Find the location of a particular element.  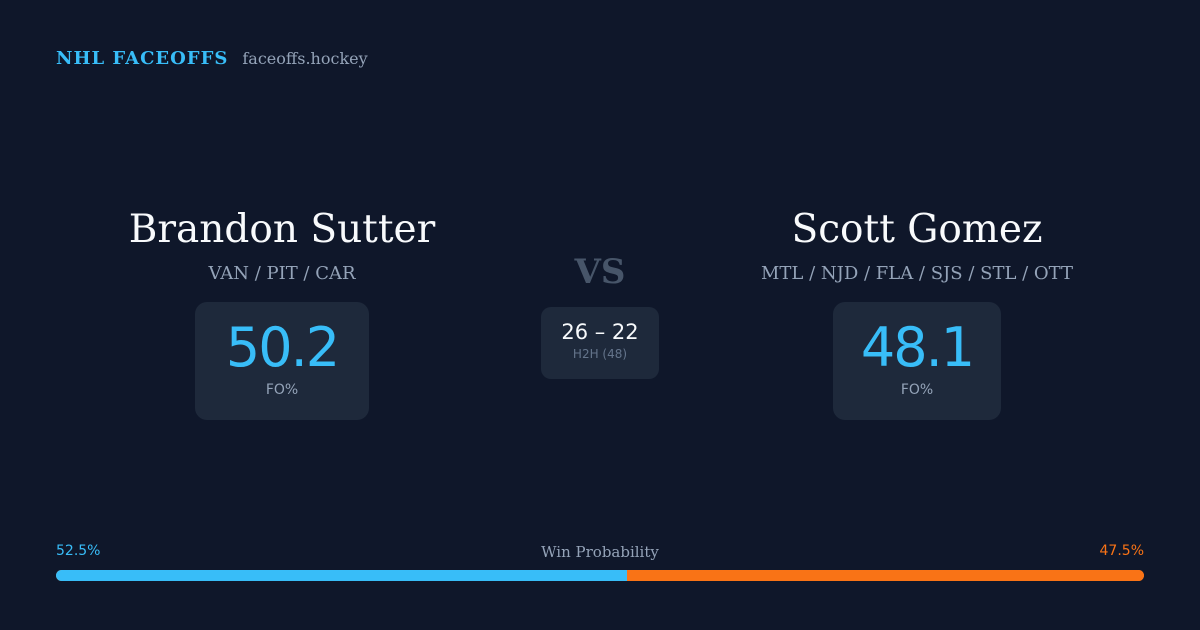

win-probability-right: 47.5% is located at coordinates (1121, 551).